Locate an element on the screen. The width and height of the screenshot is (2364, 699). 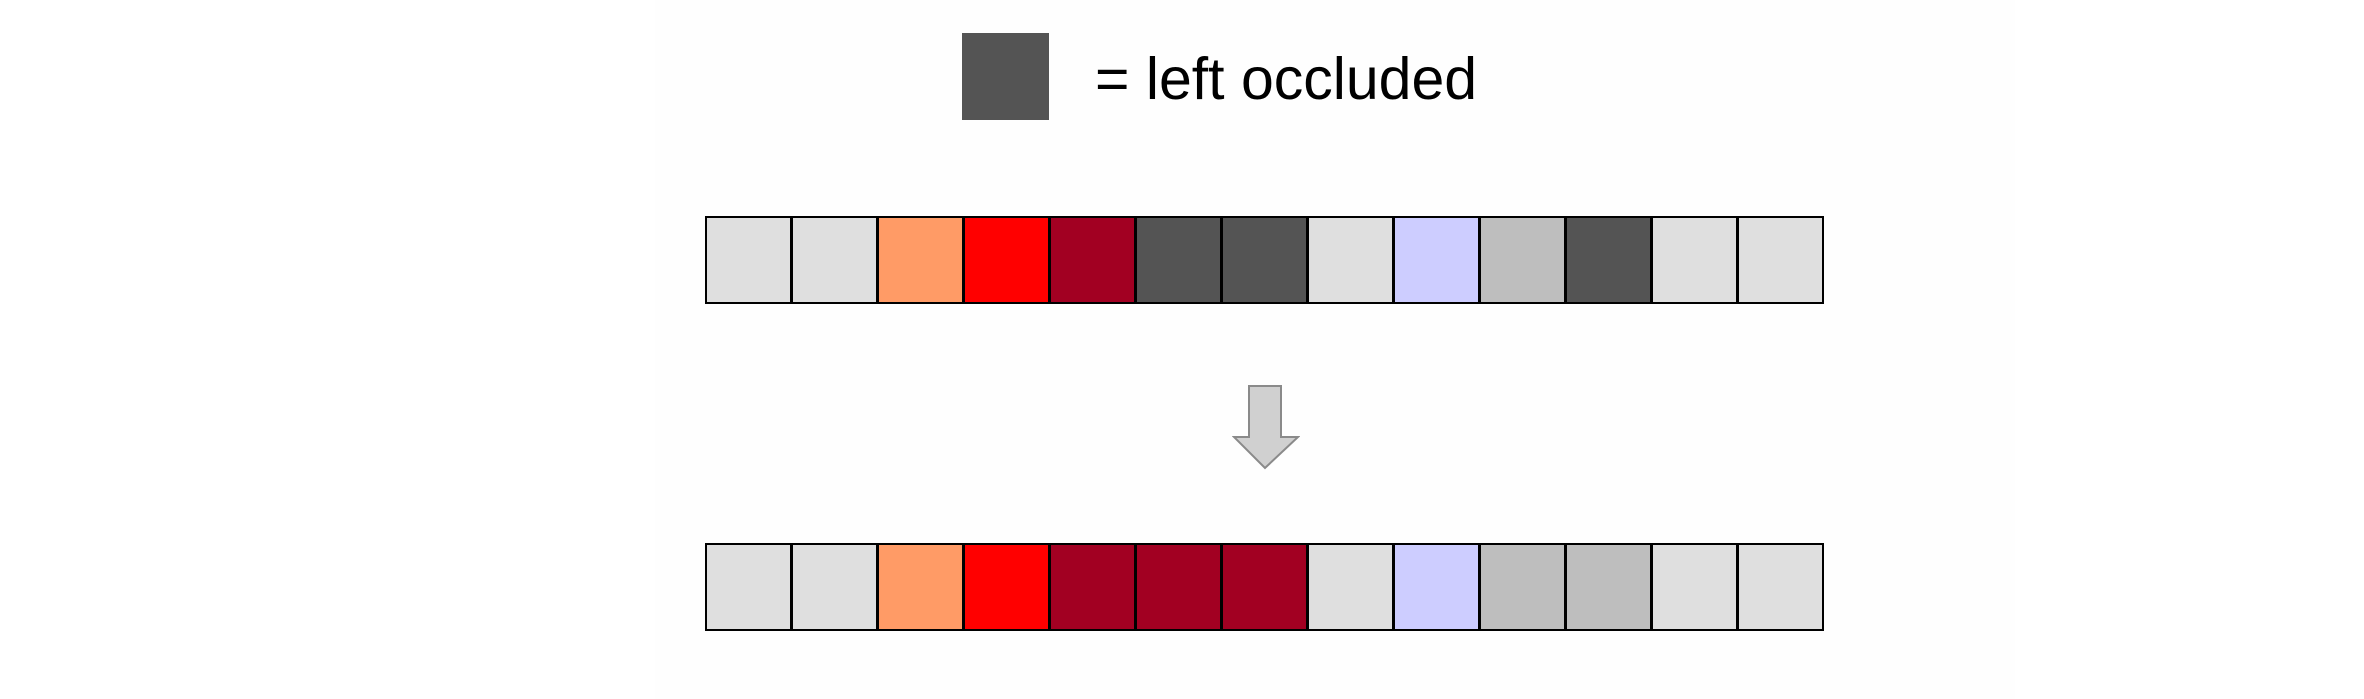
legend-label: = left occluded is located at coordinates (1286, 79).